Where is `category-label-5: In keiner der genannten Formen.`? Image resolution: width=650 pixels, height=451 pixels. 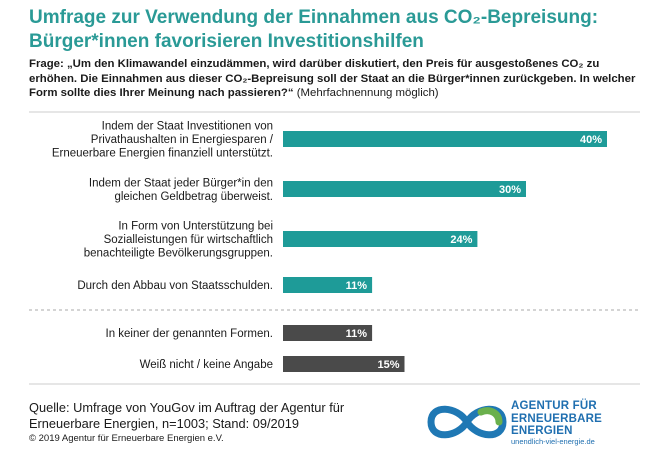 category-label-5: In keiner der genannten Formen. is located at coordinates (190, 334).